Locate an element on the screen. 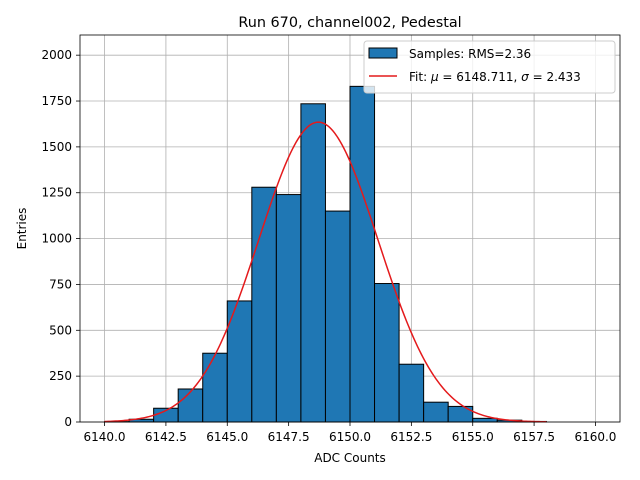 The height and width of the screenshot is (480, 640). legend-histogram-label: Samples: RMS=2.36 is located at coordinates (470, 54).